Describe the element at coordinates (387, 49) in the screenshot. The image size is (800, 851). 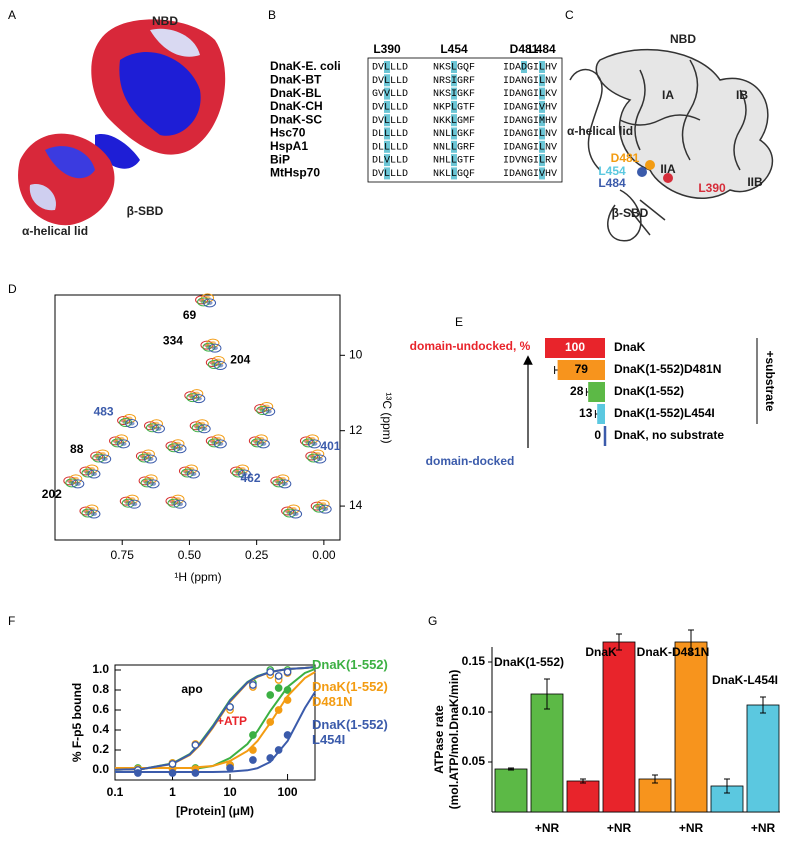
I see `residue-header: L390` at that location.